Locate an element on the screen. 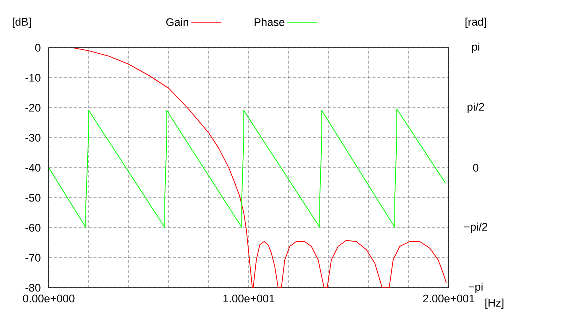 Image resolution: width=561 pixels, height=323 pixels. x-axis-title: [Hz] is located at coordinates (495, 304).